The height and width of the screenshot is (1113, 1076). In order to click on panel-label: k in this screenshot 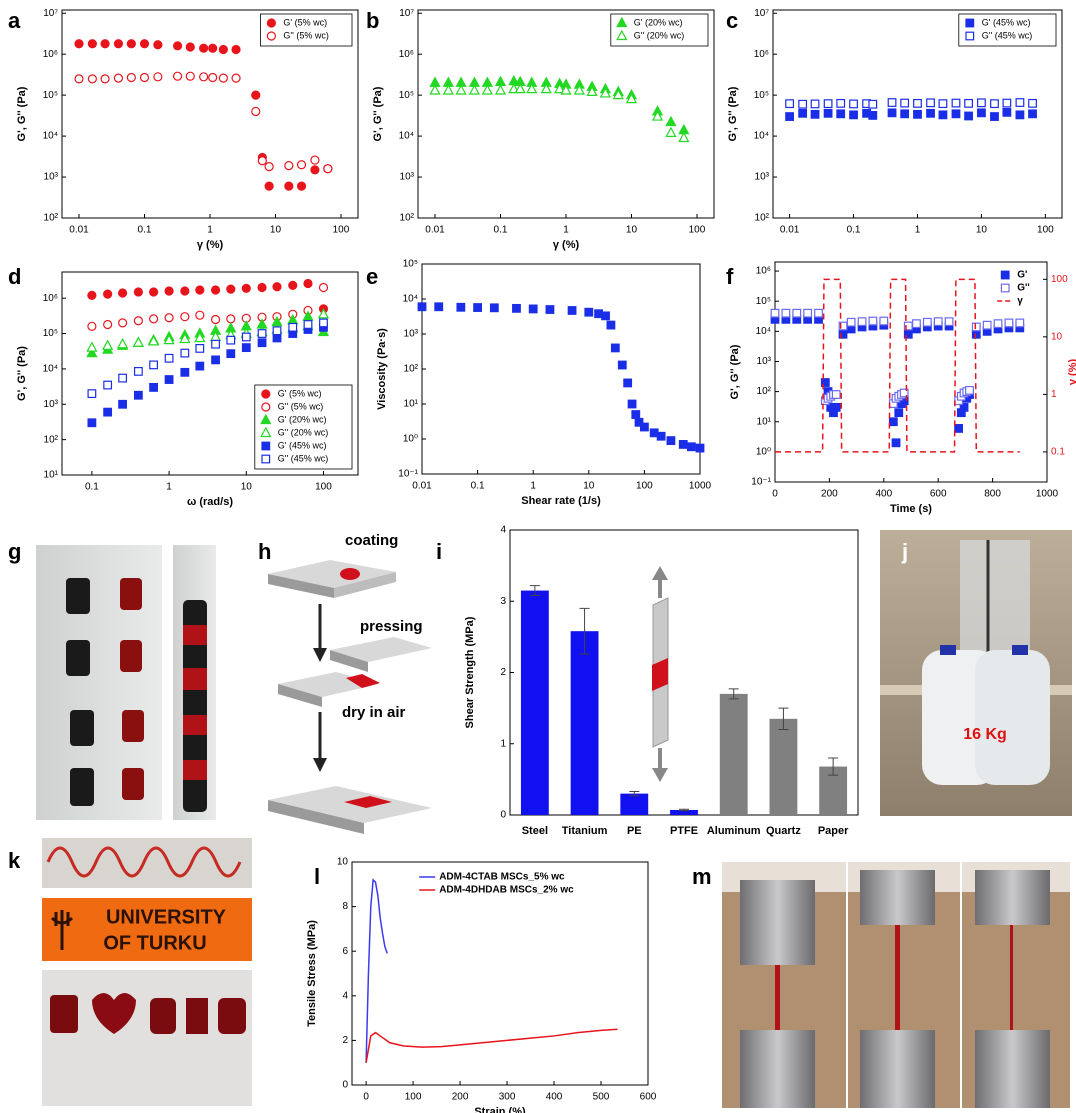, I will do `click(14, 860)`.